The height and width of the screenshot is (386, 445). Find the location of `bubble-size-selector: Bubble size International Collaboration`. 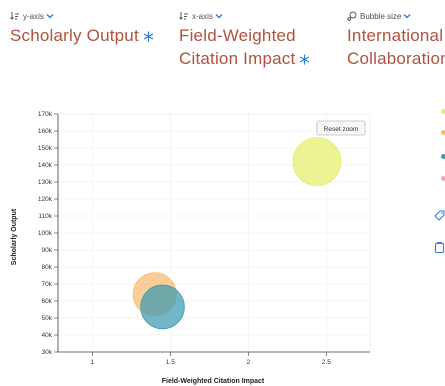

bubble-size-selector: Bubble size International Collaboration is located at coordinates (396, 40).